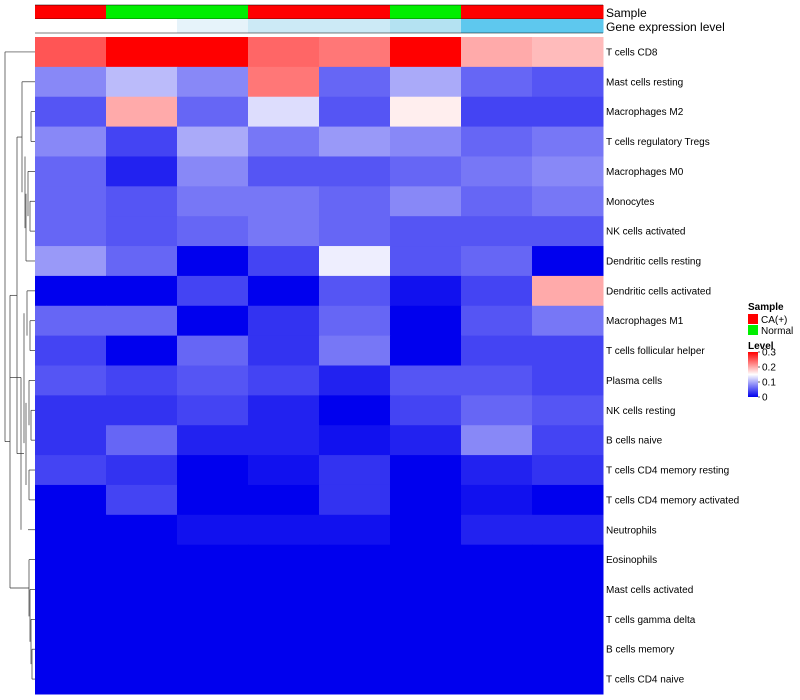 The height and width of the screenshot is (700, 800). What do you see at coordinates (645, 680) in the screenshot?
I see `row-label: T cells CD4 naive` at bounding box center [645, 680].